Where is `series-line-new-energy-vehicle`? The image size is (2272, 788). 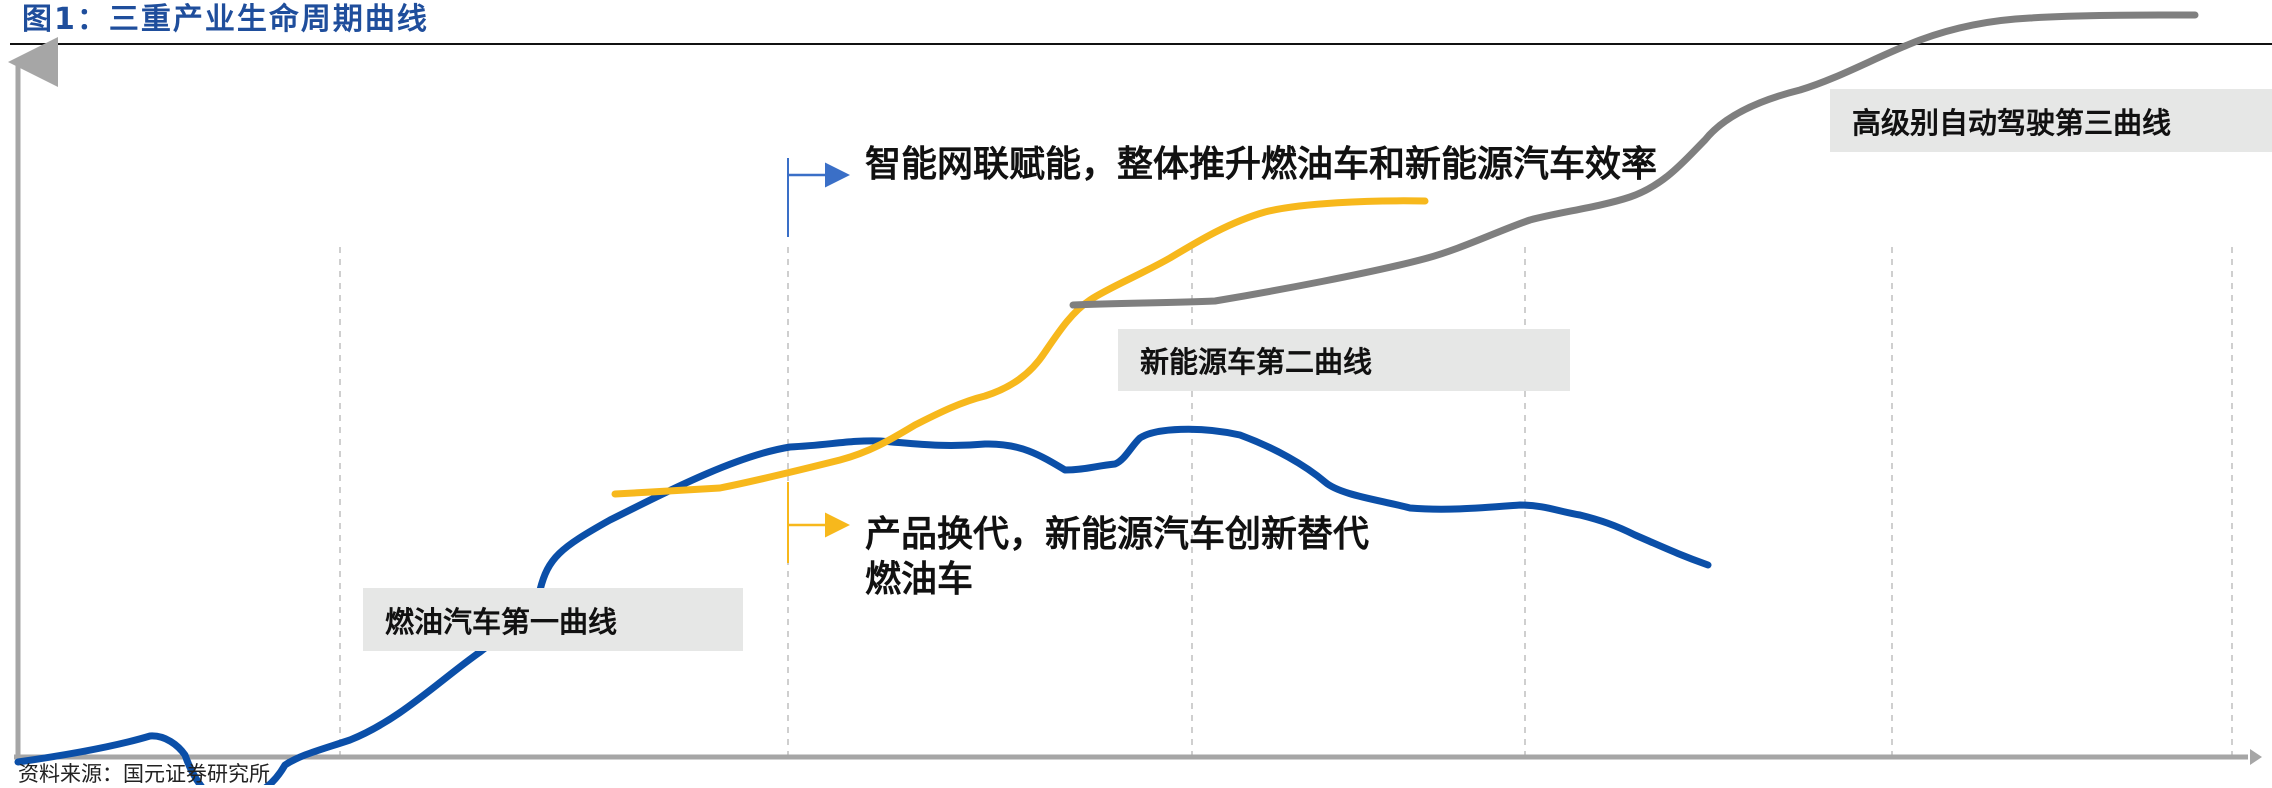 series-line-new-energy-vehicle is located at coordinates (1020, 347).